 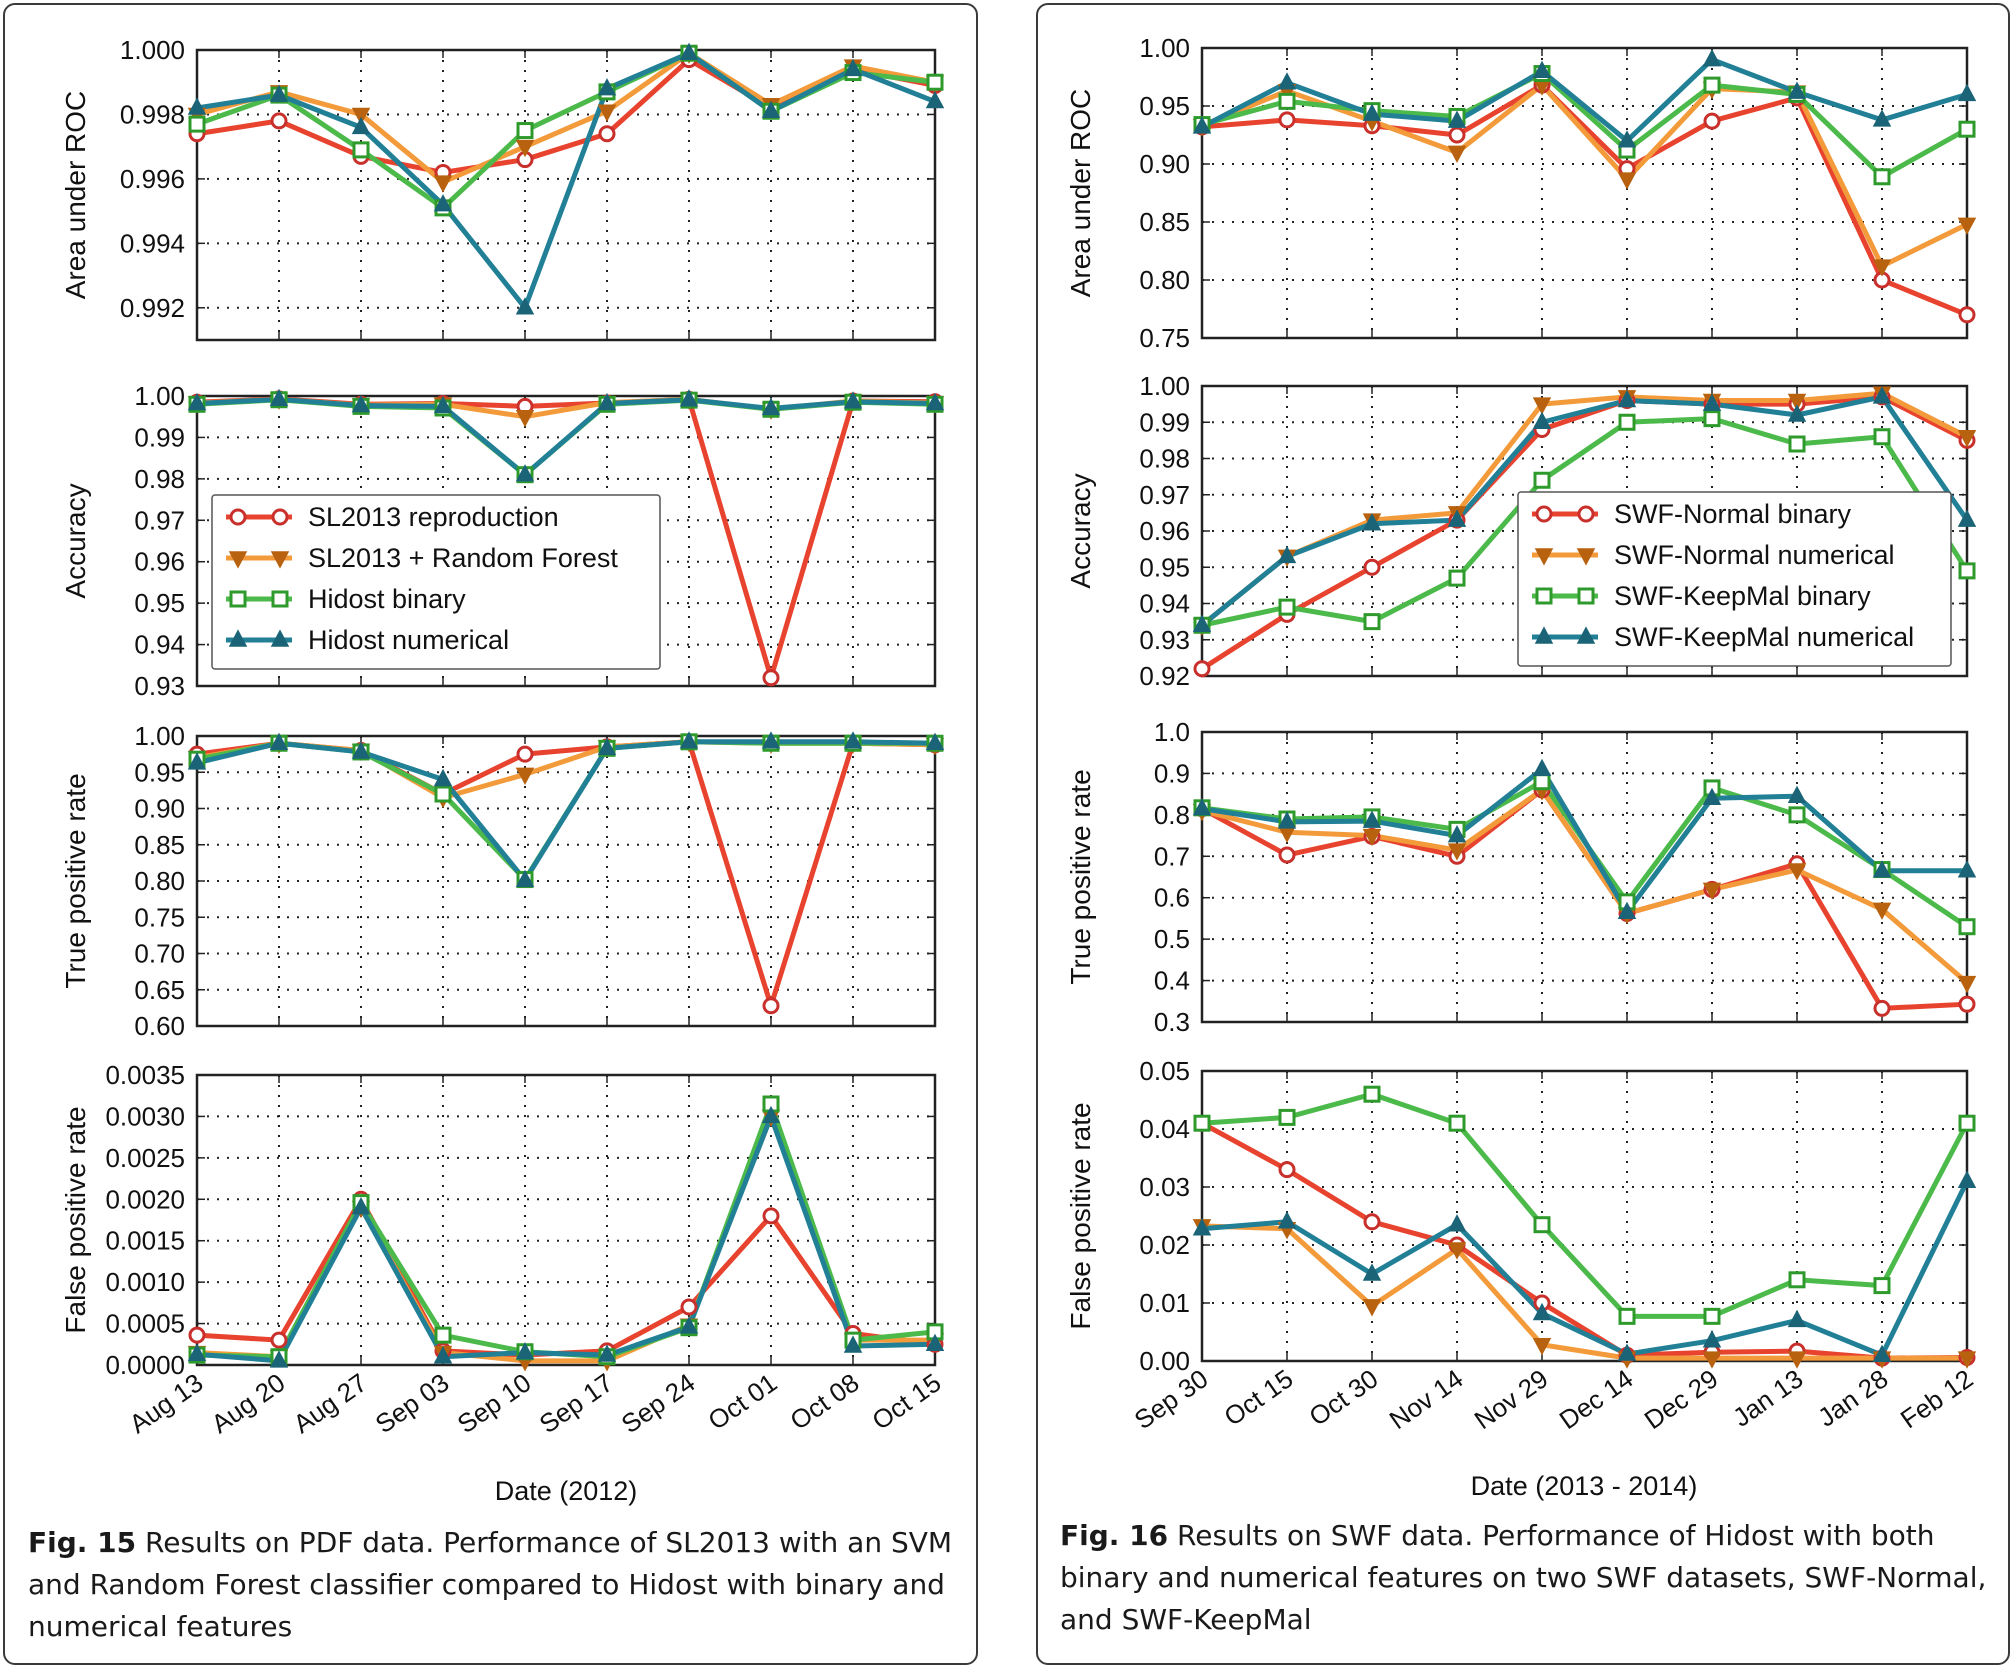 What do you see at coordinates (145, 1199) in the screenshot?
I see `y-tick-label: 0.0020` at bounding box center [145, 1199].